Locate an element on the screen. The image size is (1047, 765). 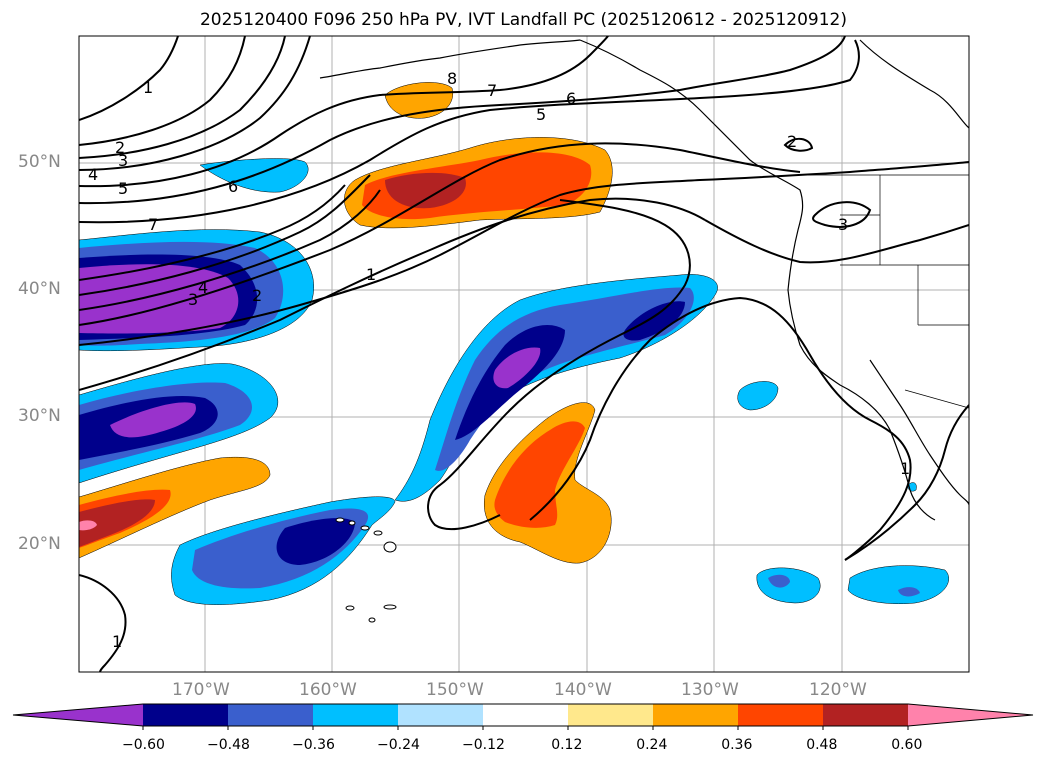
colorbar-tick-label: −0.60 is located at coordinates (143, 745).